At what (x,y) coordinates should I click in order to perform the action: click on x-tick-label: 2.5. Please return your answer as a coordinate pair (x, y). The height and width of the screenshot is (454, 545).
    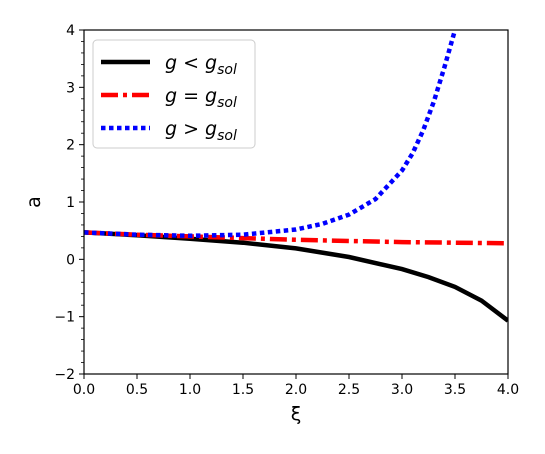
    Looking at the image, I should click on (349, 390).